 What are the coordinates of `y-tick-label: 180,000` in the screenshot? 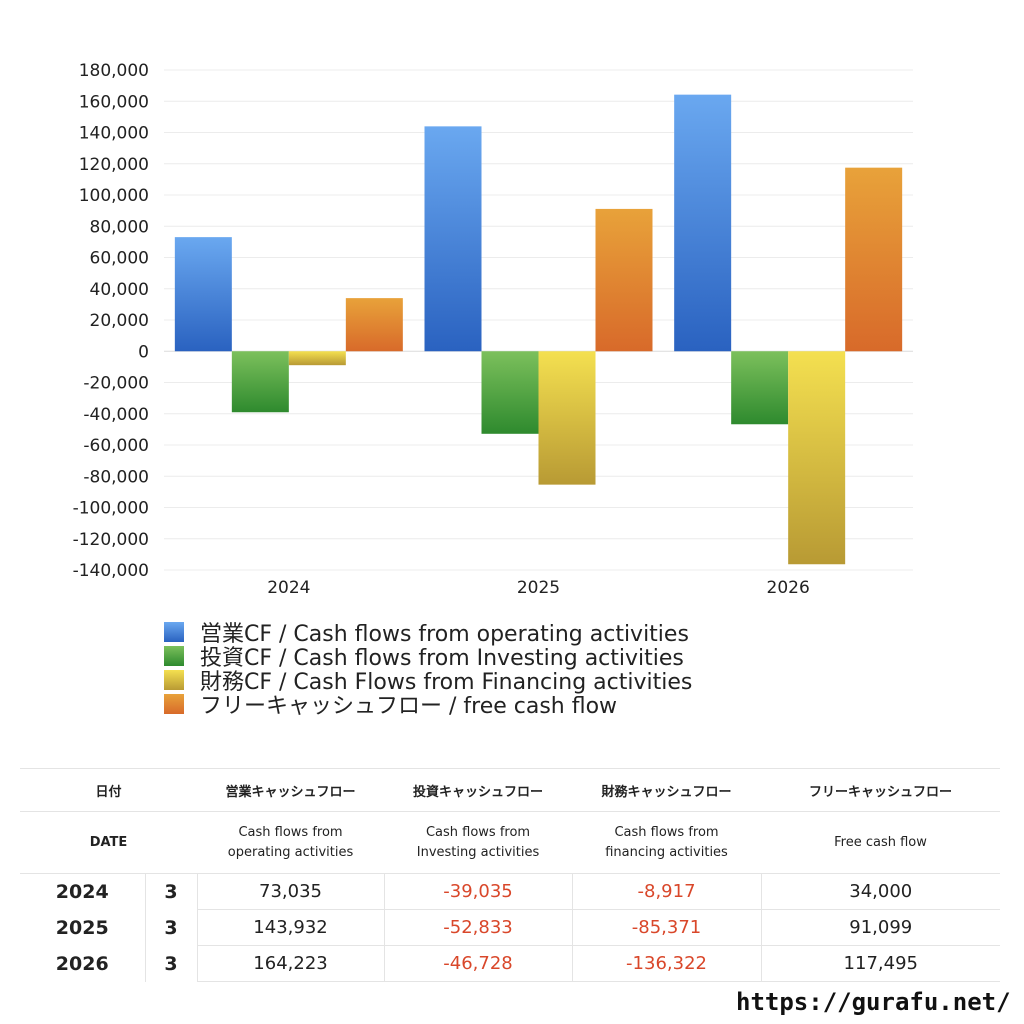 It's located at (114, 71).